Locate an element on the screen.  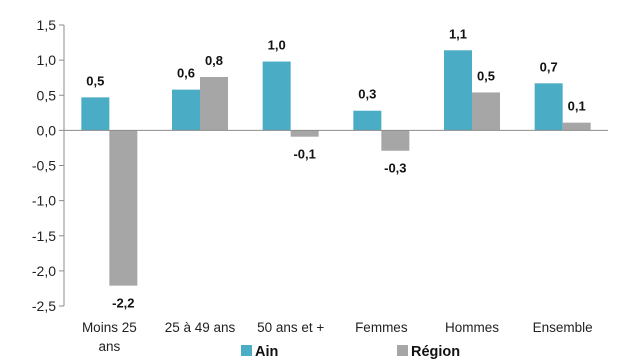
data-label: -0,3 is located at coordinates (395, 168).